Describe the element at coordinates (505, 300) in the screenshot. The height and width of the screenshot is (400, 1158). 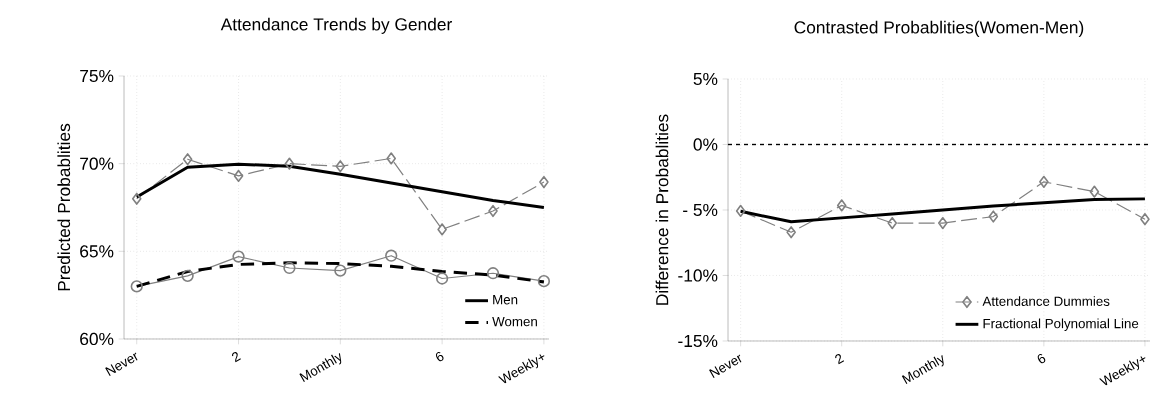
I see `legend-label: Men` at that location.